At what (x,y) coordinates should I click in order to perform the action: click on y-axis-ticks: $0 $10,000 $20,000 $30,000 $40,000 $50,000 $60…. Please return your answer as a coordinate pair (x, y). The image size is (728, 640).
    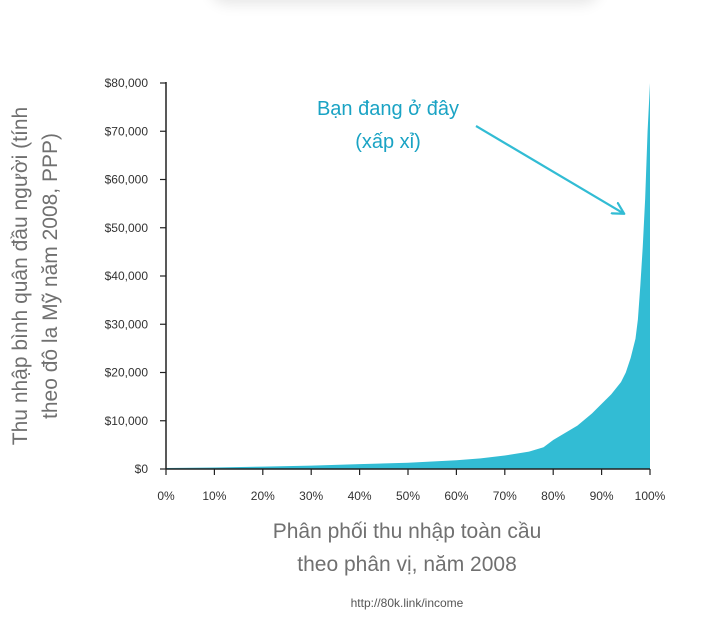
    Looking at the image, I should click on (135, 276).